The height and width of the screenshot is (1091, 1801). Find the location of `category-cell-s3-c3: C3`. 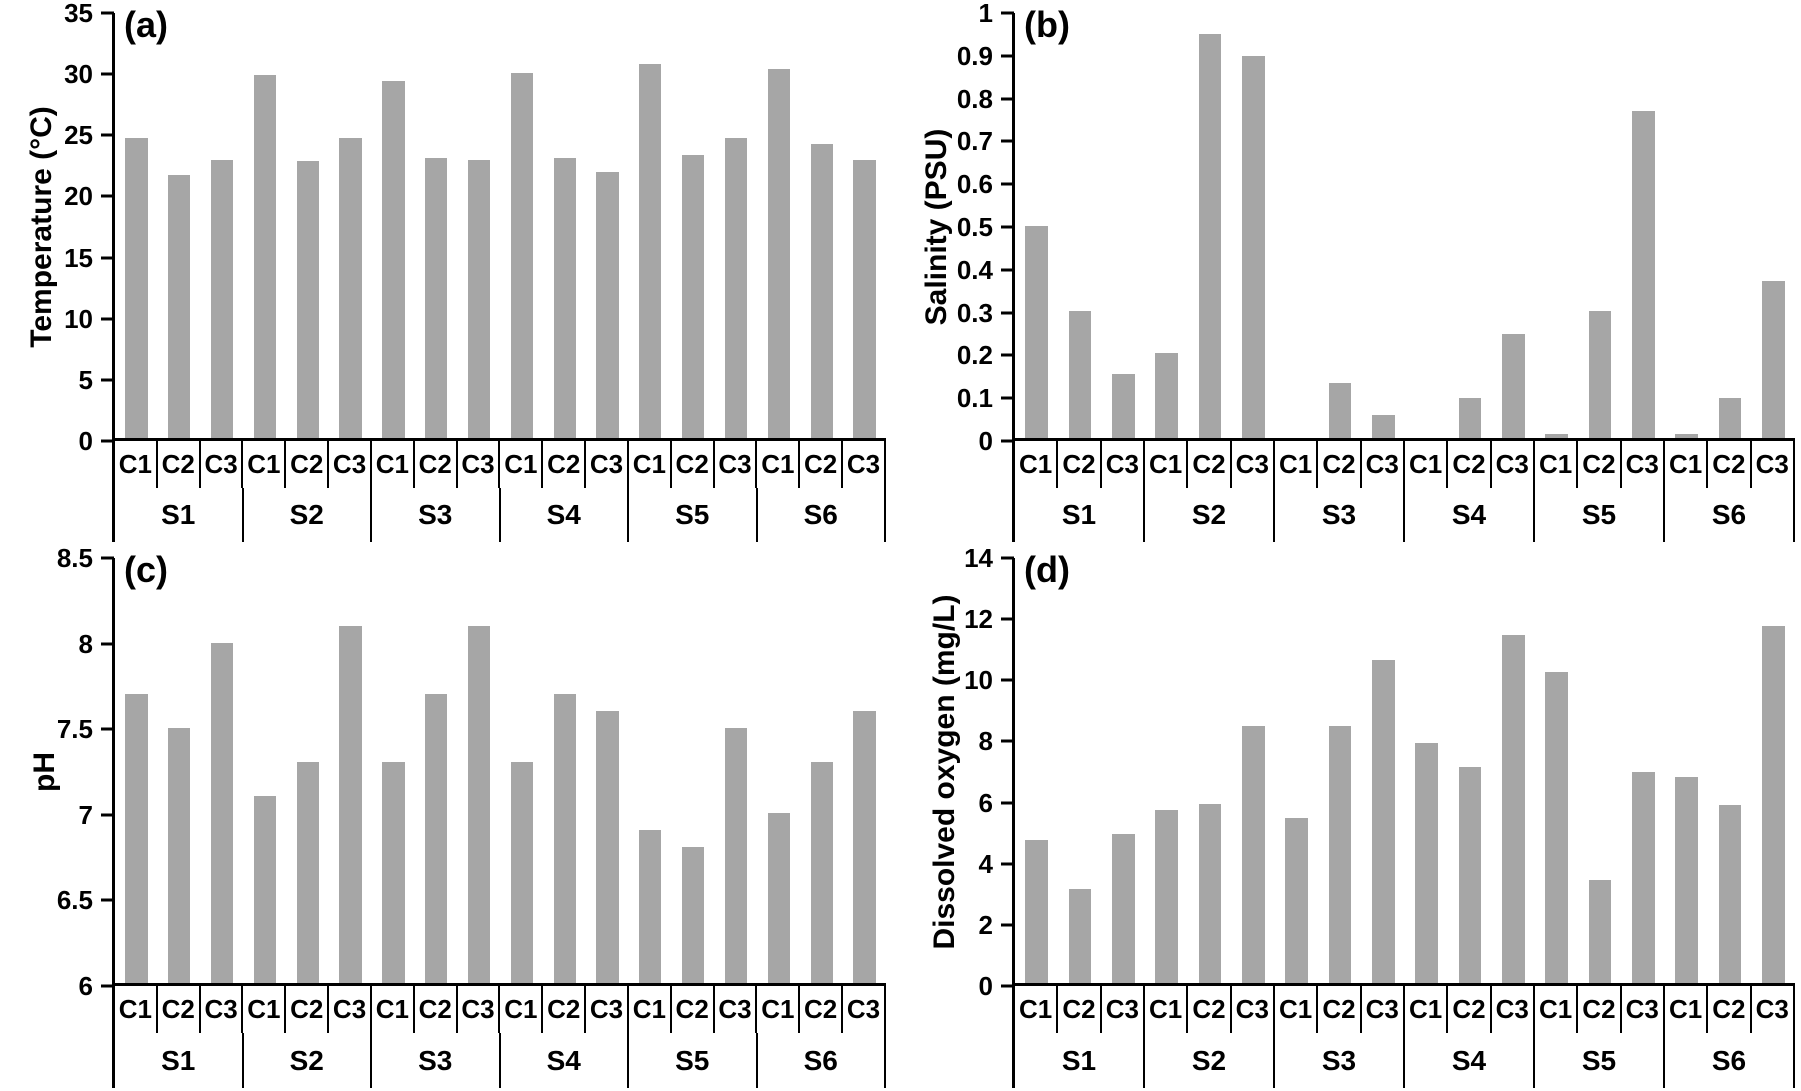

category-cell-s3-c3: C3 is located at coordinates (479, 464).